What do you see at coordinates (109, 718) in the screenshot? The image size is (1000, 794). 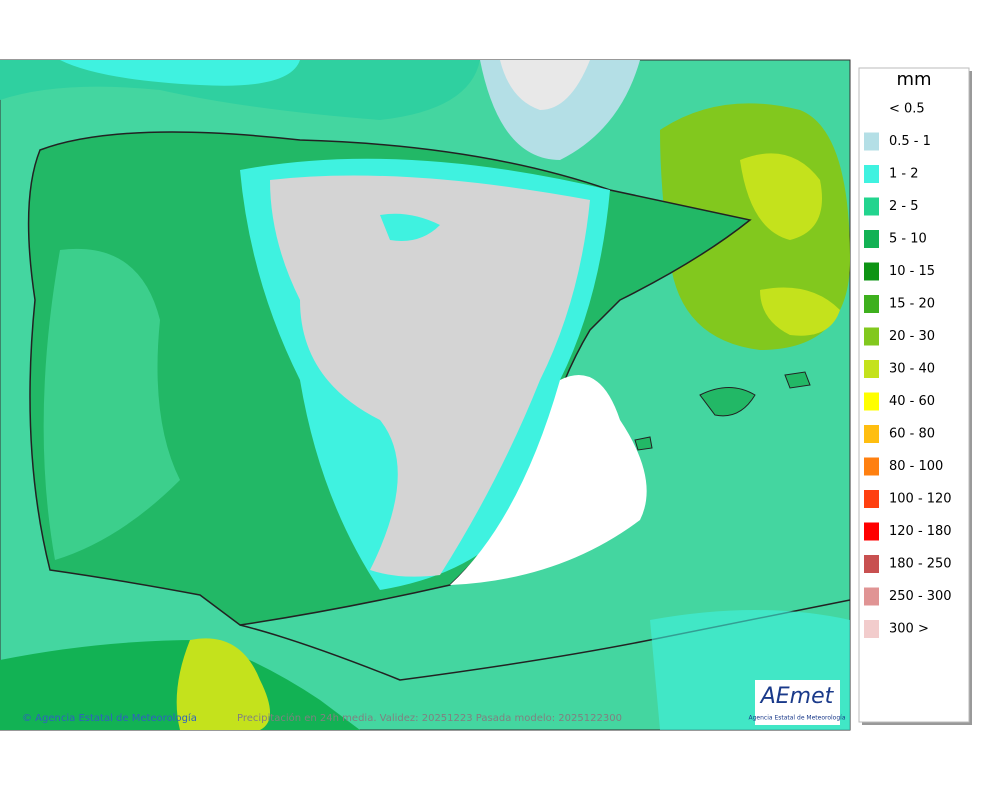 I see `credit: © Agencia Estatal de Meteorología` at bounding box center [109, 718].